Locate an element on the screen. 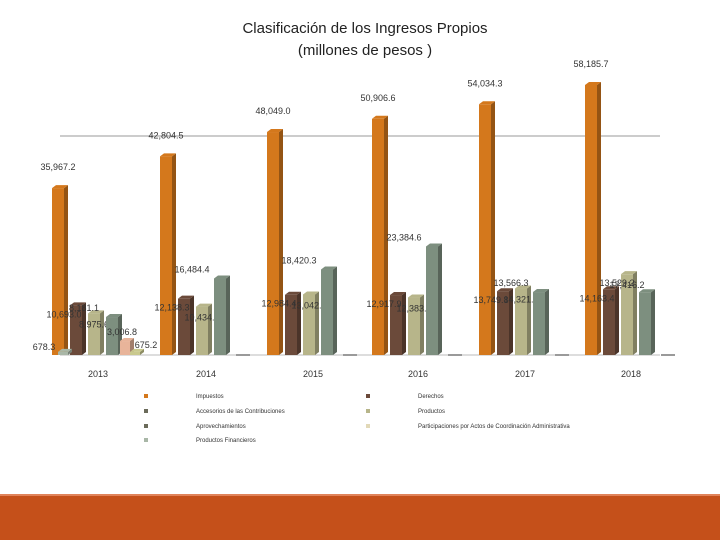  bar-side-productos-2014 is located at coordinates (210, 329).